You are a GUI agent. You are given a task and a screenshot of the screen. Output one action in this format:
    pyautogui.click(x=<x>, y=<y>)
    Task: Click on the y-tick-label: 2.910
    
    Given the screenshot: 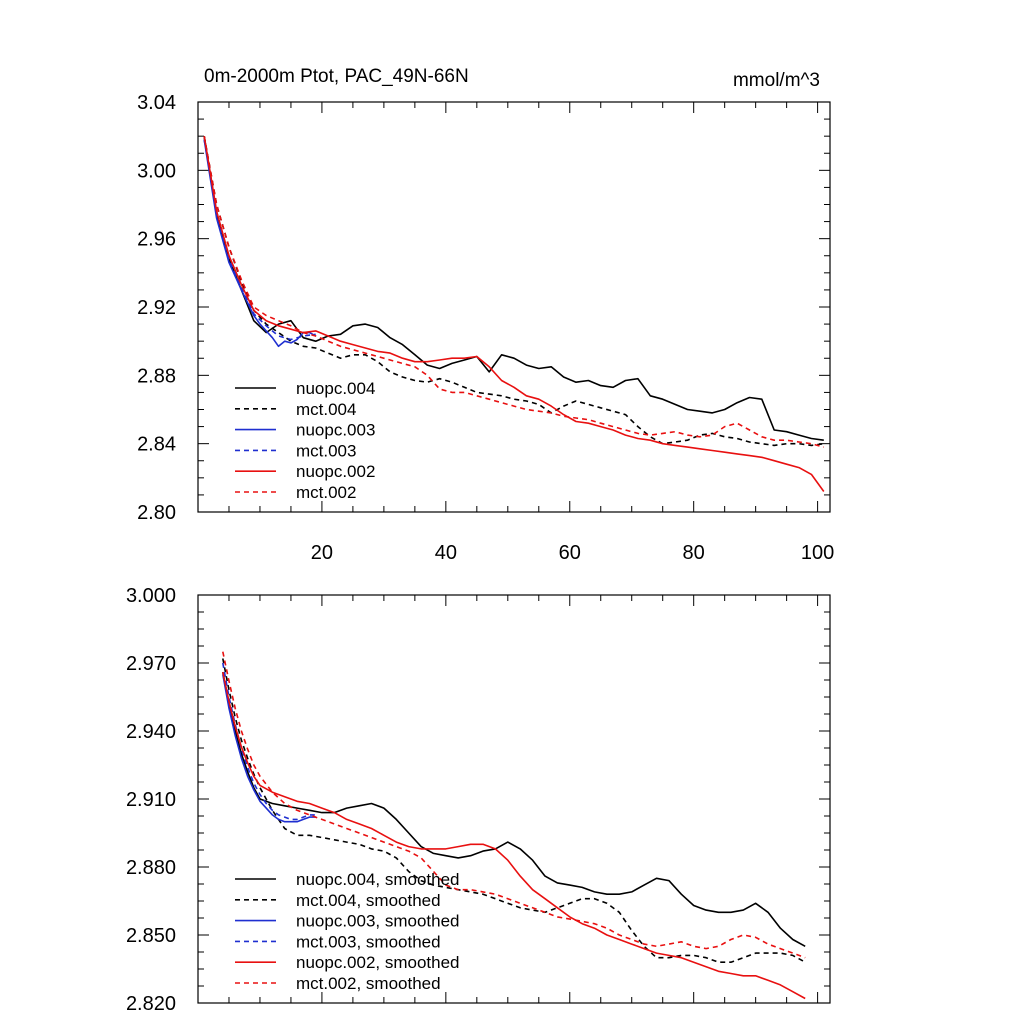 What is the action you would take?
    pyautogui.click(x=151, y=800)
    